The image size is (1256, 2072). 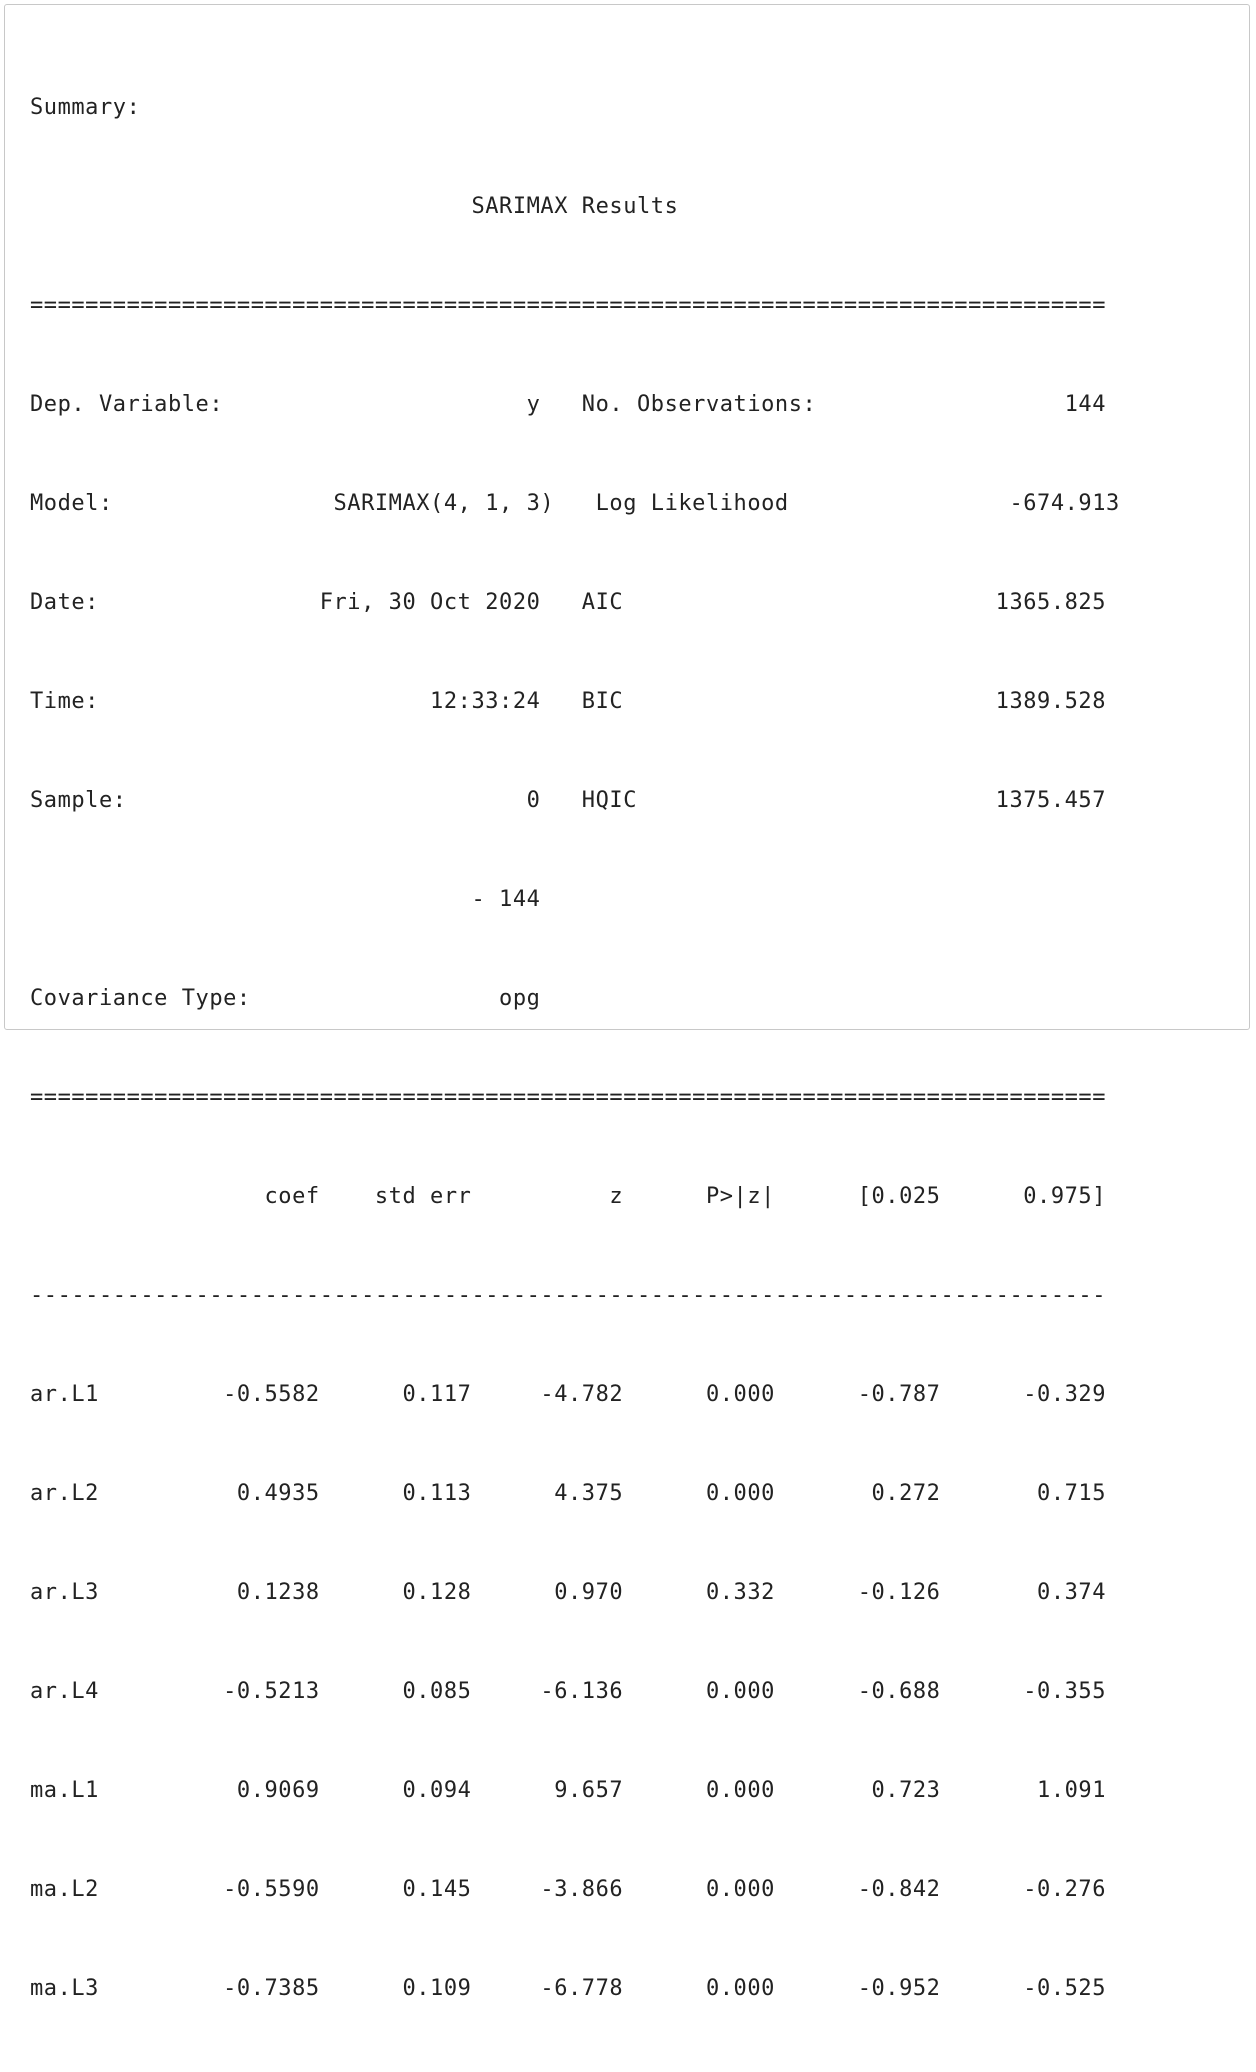 I want to click on summary-label: Summary:, so click(x=85, y=107).